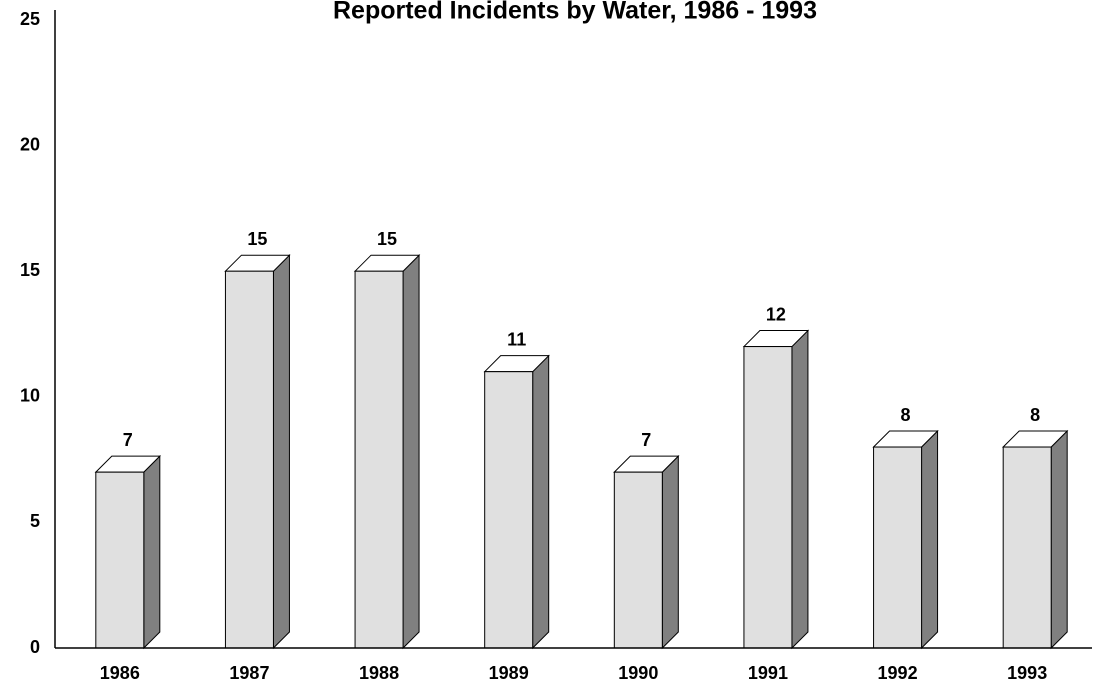 The height and width of the screenshot is (690, 1100). What do you see at coordinates (249, 673) in the screenshot?
I see `x-tick-label: 1987` at bounding box center [249, 673].